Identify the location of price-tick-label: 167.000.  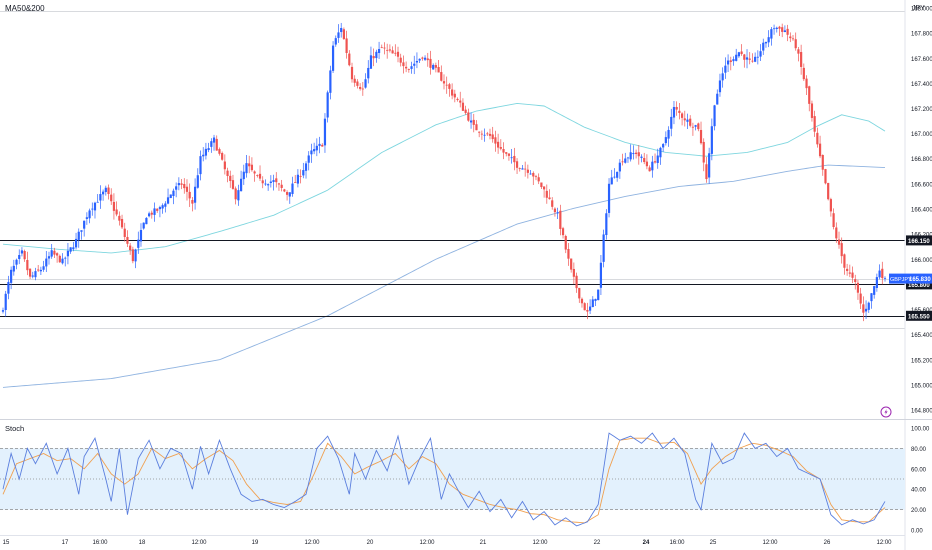
(921, 135).